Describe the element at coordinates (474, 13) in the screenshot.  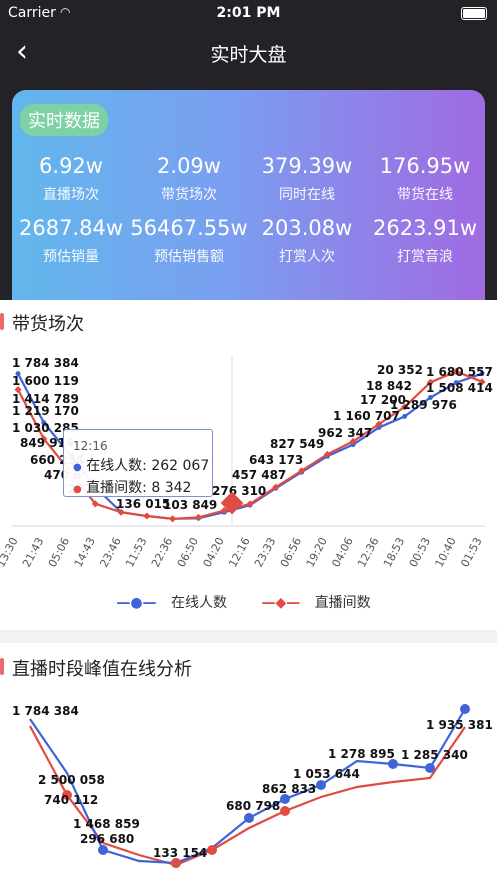
I see `battery-icon` at that location.